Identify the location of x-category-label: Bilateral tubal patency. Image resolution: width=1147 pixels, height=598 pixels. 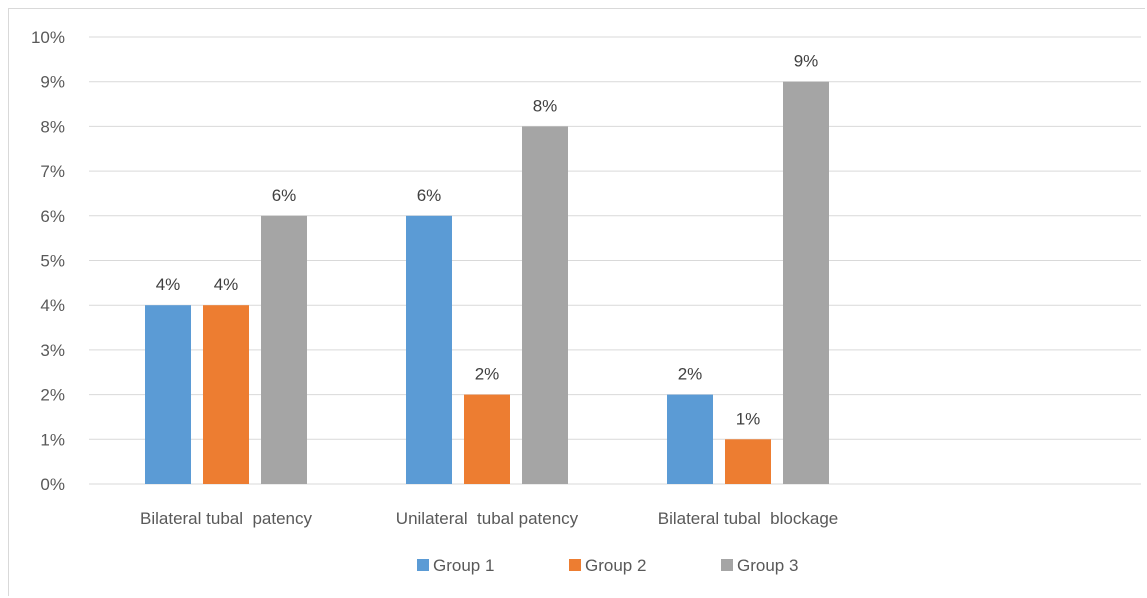
(226, 518).